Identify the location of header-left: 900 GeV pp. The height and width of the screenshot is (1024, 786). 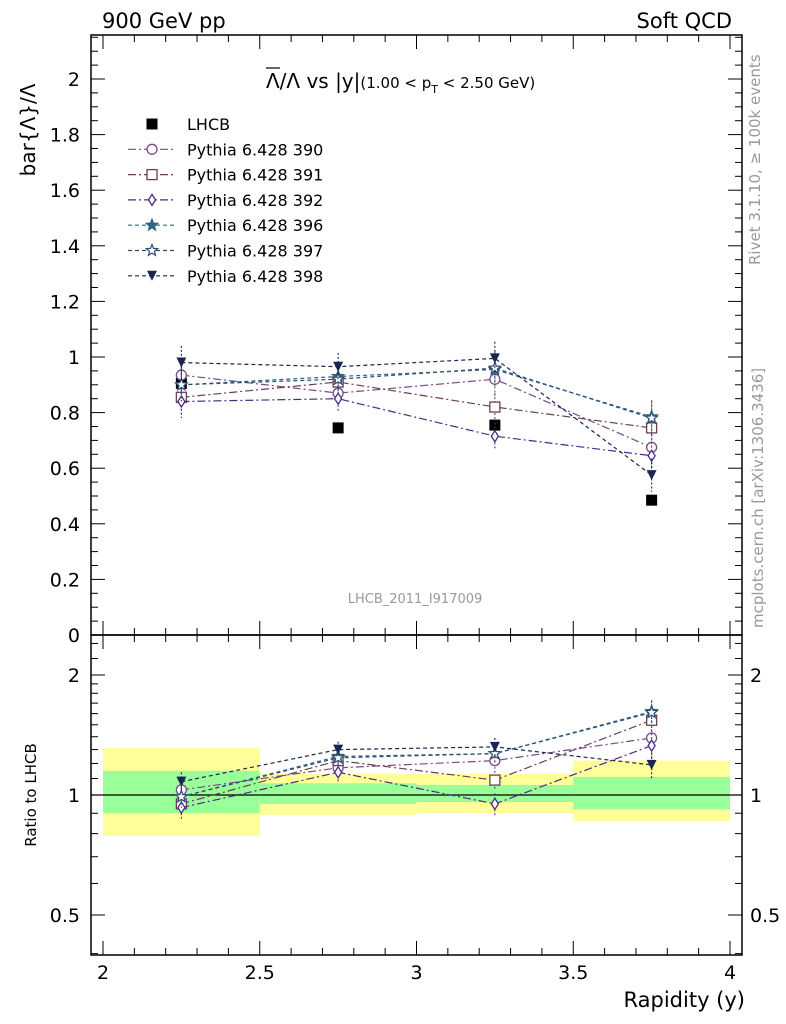
(164, 21).